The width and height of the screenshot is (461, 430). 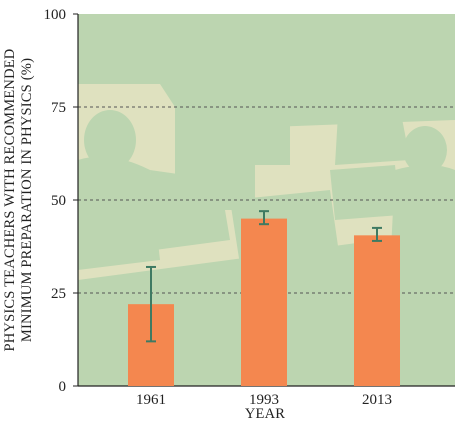 I want to click on y-tick-label: 25, so click(x=58, y=294).